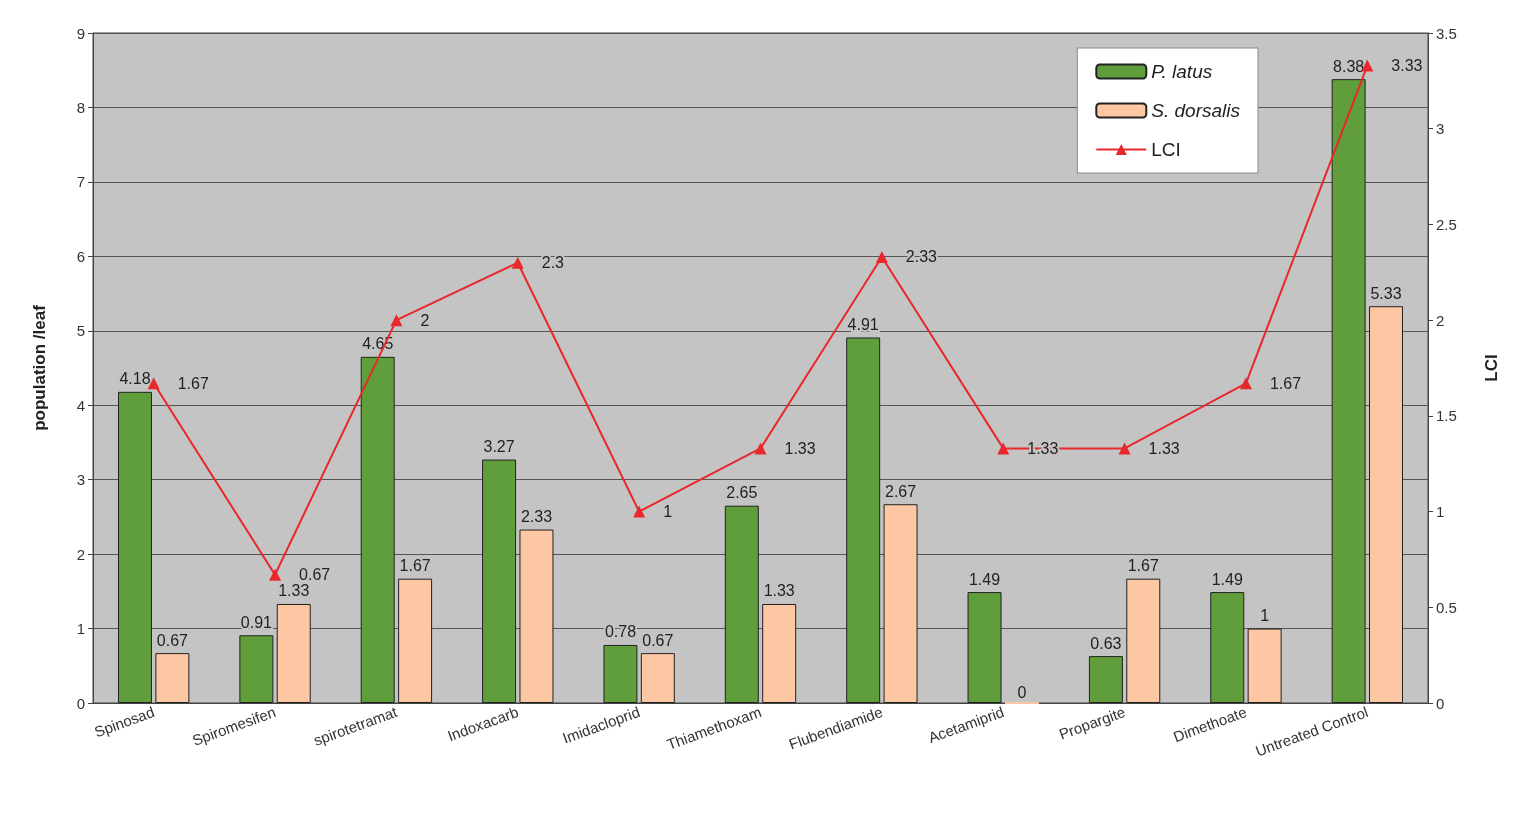  Describe the element at coordinates (1446, 224) in the screenshot. I see `y2-tick-label: 2.5` at that location.